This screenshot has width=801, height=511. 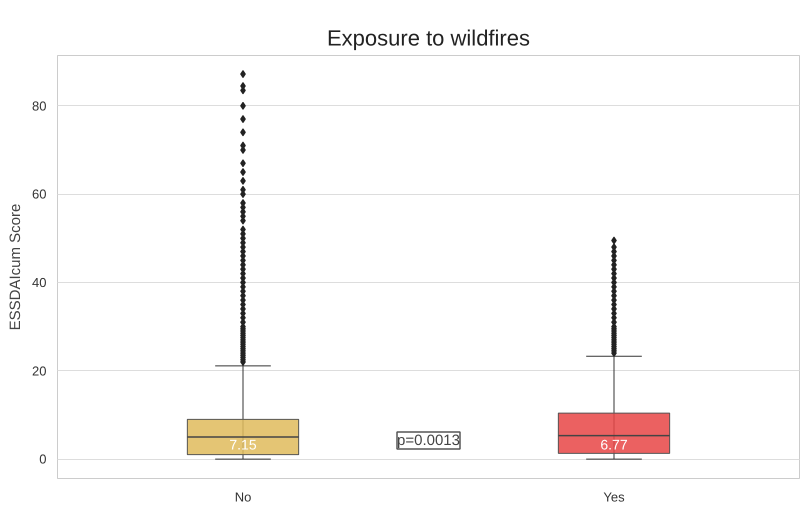 I want to click on x-tick-label: No, so click(x=243, y=497).